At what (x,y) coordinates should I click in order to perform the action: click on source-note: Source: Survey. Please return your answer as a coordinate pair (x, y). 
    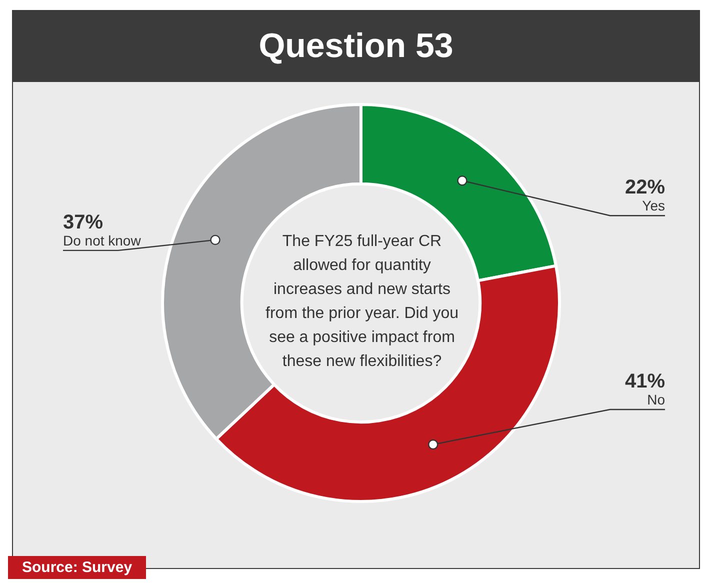
    Looking at the image, I should click on (77, 567).